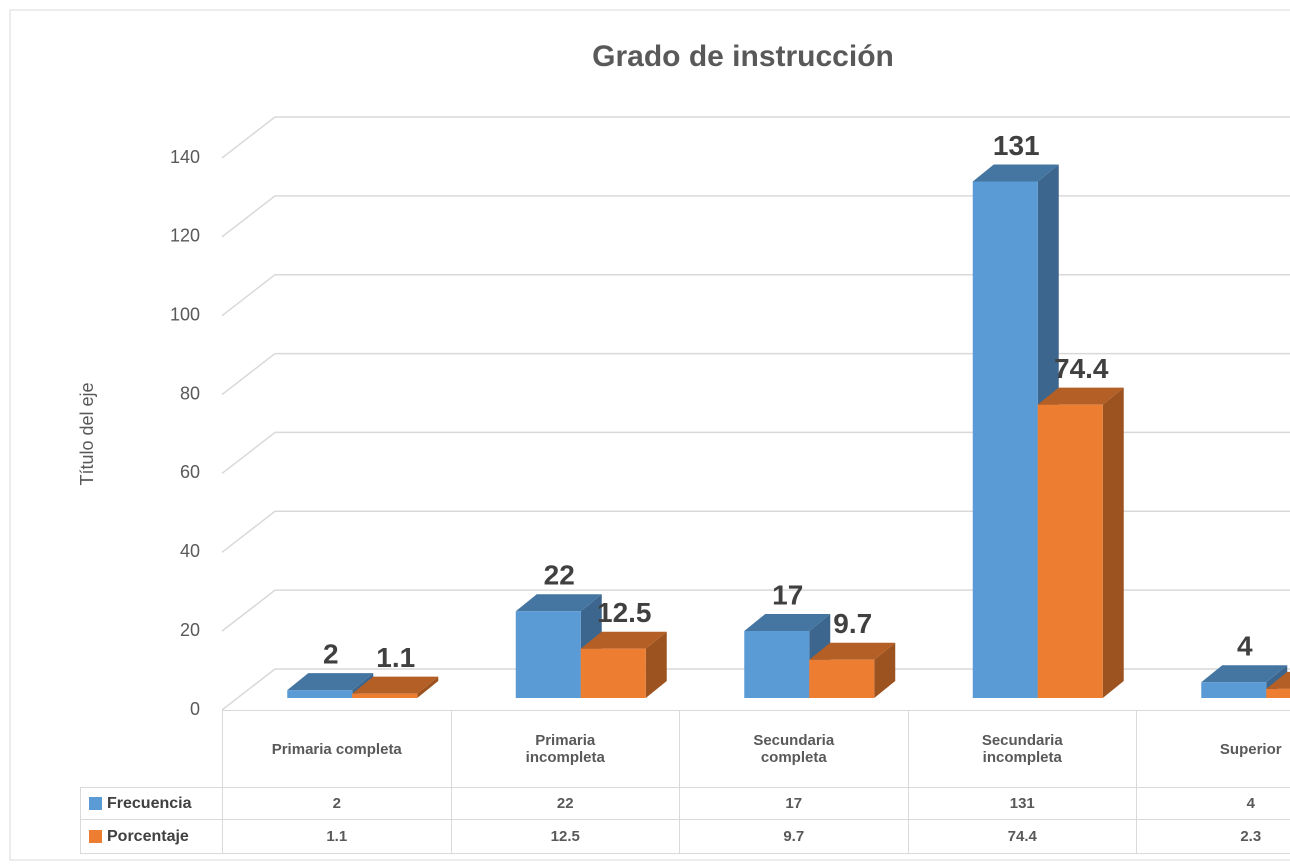 The image size is (1290, 867). I want to click on y-tick-label: 120, so click(185, 236).